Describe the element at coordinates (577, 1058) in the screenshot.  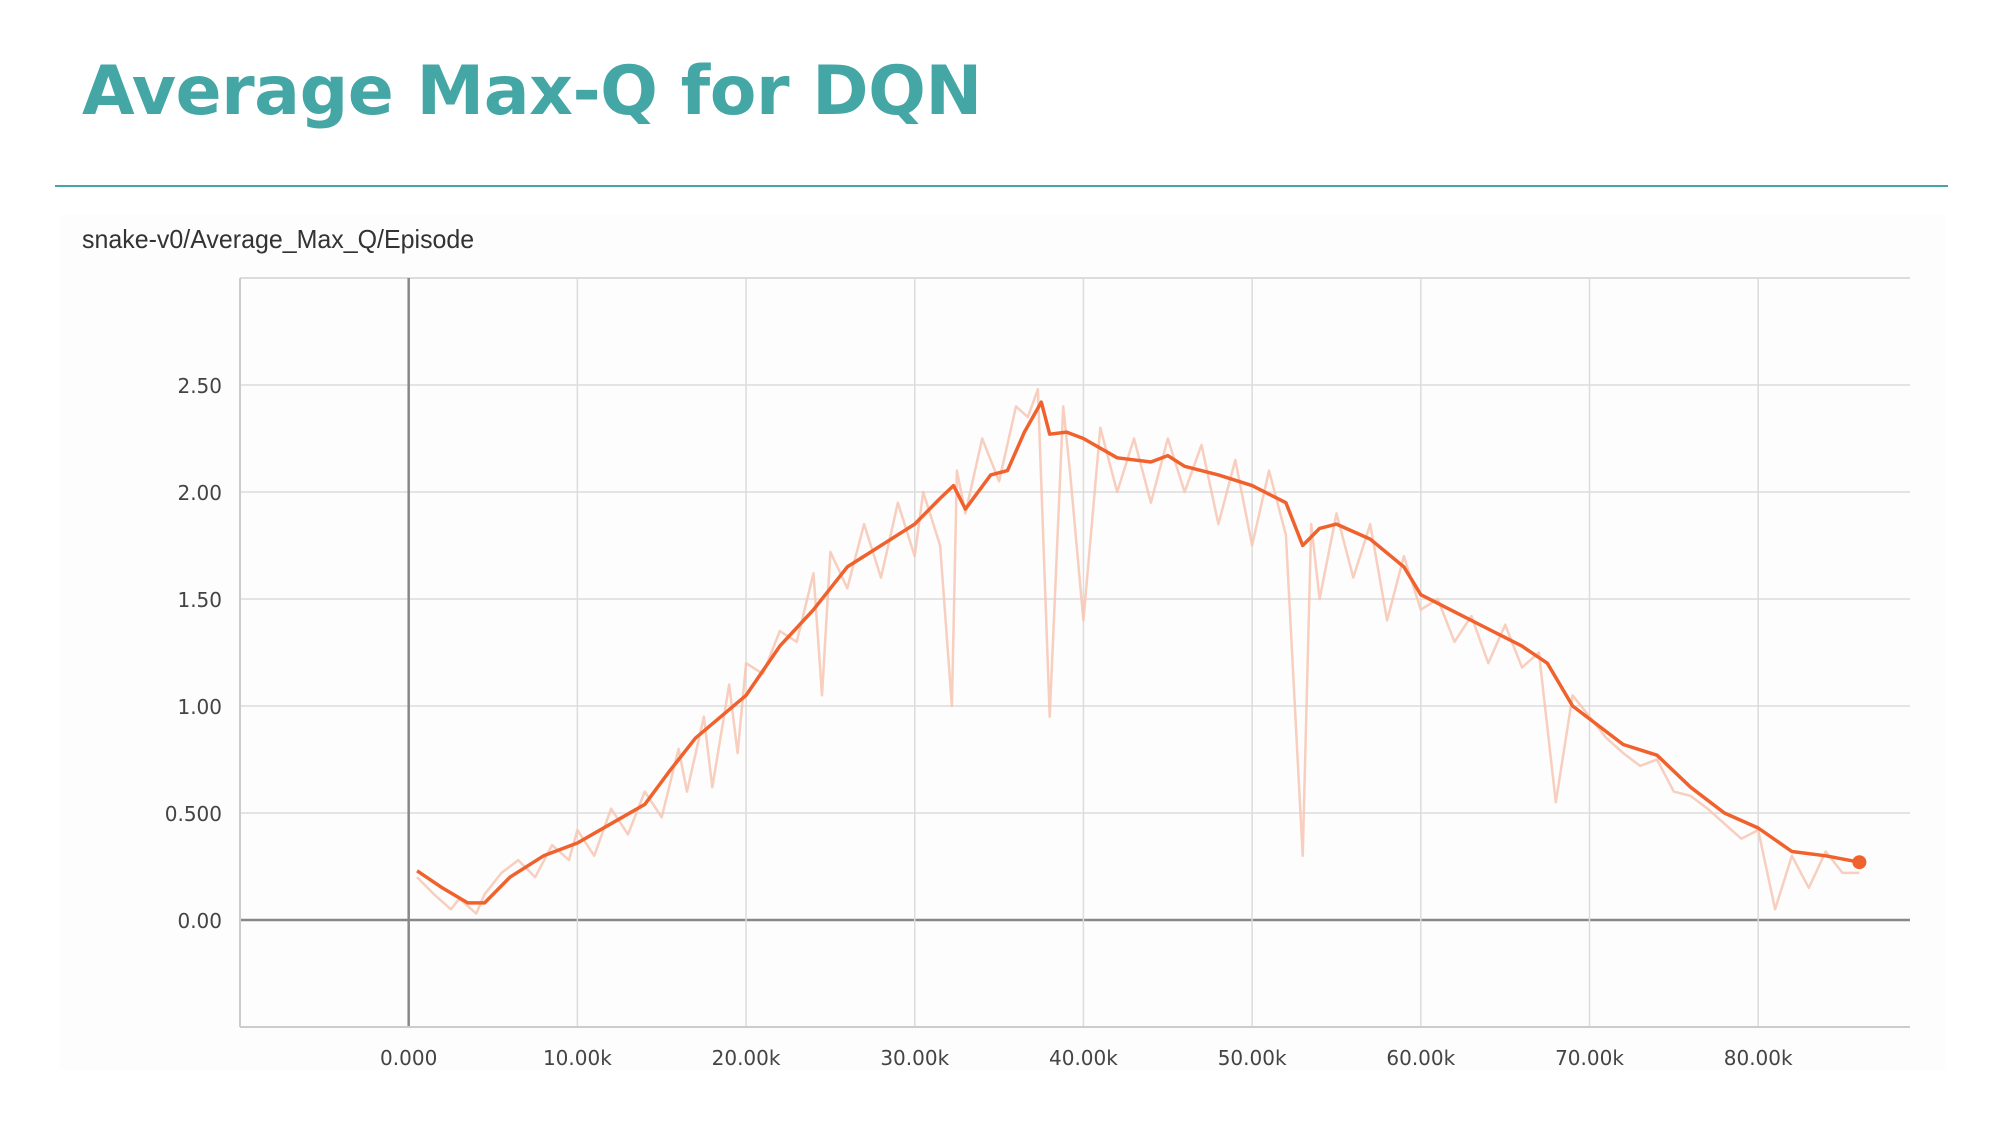
I see `x-tick-label: 10.00k` at that location.